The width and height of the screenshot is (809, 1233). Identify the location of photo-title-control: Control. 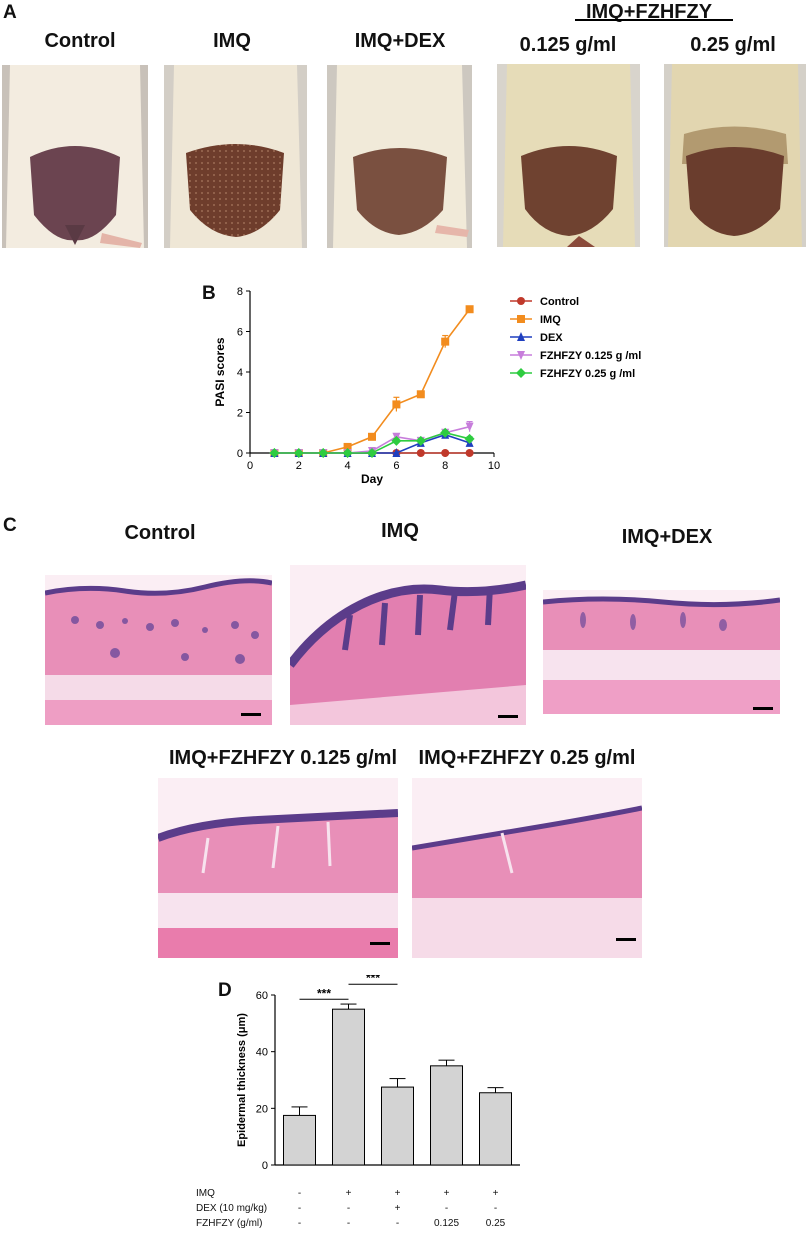
(80, 41).